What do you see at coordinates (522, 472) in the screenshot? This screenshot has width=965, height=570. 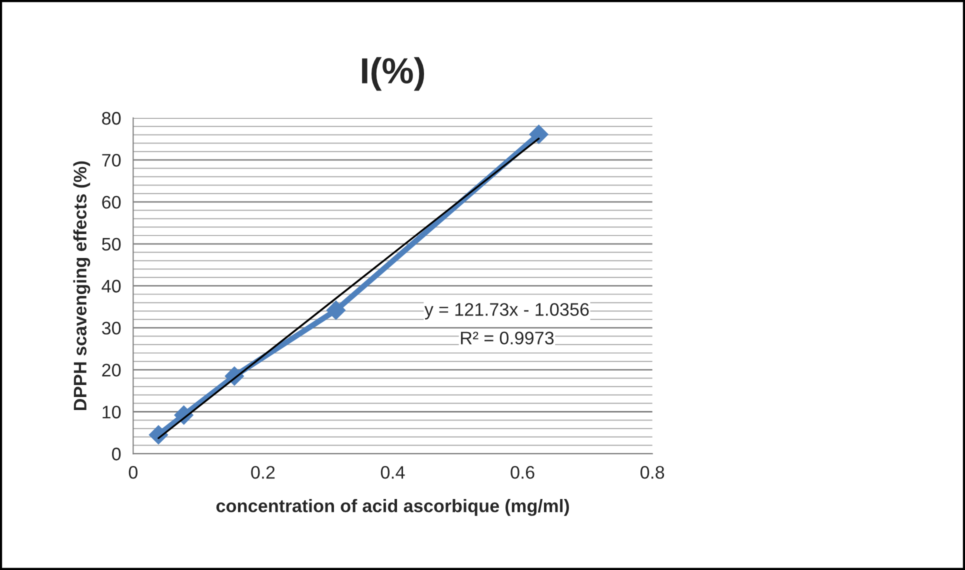 I see `x-tick-label: 0.6` at bounding box center [522, 472].